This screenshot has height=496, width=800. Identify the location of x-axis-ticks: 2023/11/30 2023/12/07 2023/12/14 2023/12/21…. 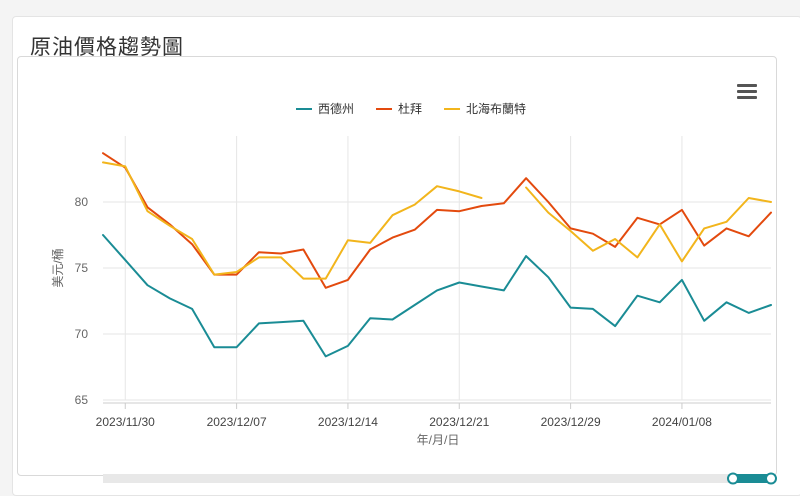
(404, 416).